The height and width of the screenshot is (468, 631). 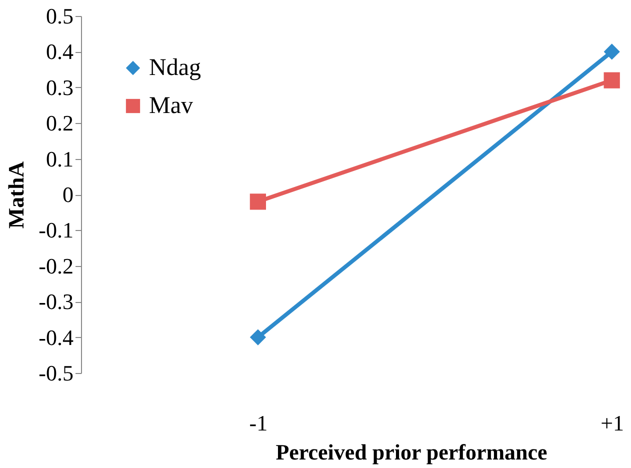 I want to click on y-tick-label: 0.4, so click(x=60, y=51).